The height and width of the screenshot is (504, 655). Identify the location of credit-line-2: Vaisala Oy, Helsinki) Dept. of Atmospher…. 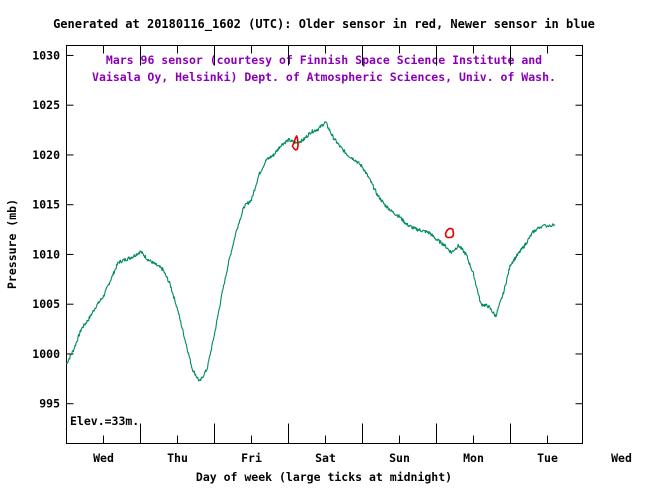
(324, 77).